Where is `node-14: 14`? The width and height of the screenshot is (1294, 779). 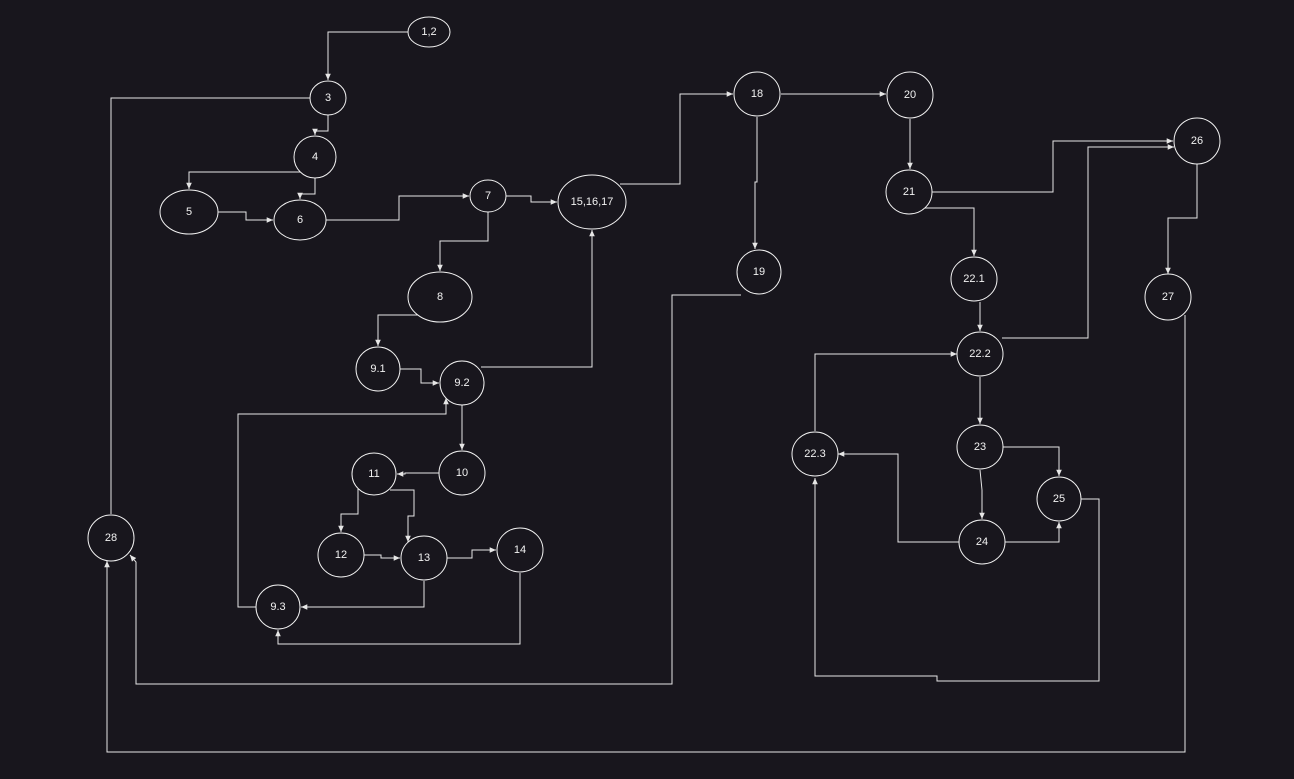 node-14: 14 is located at coordinates (520, 550).